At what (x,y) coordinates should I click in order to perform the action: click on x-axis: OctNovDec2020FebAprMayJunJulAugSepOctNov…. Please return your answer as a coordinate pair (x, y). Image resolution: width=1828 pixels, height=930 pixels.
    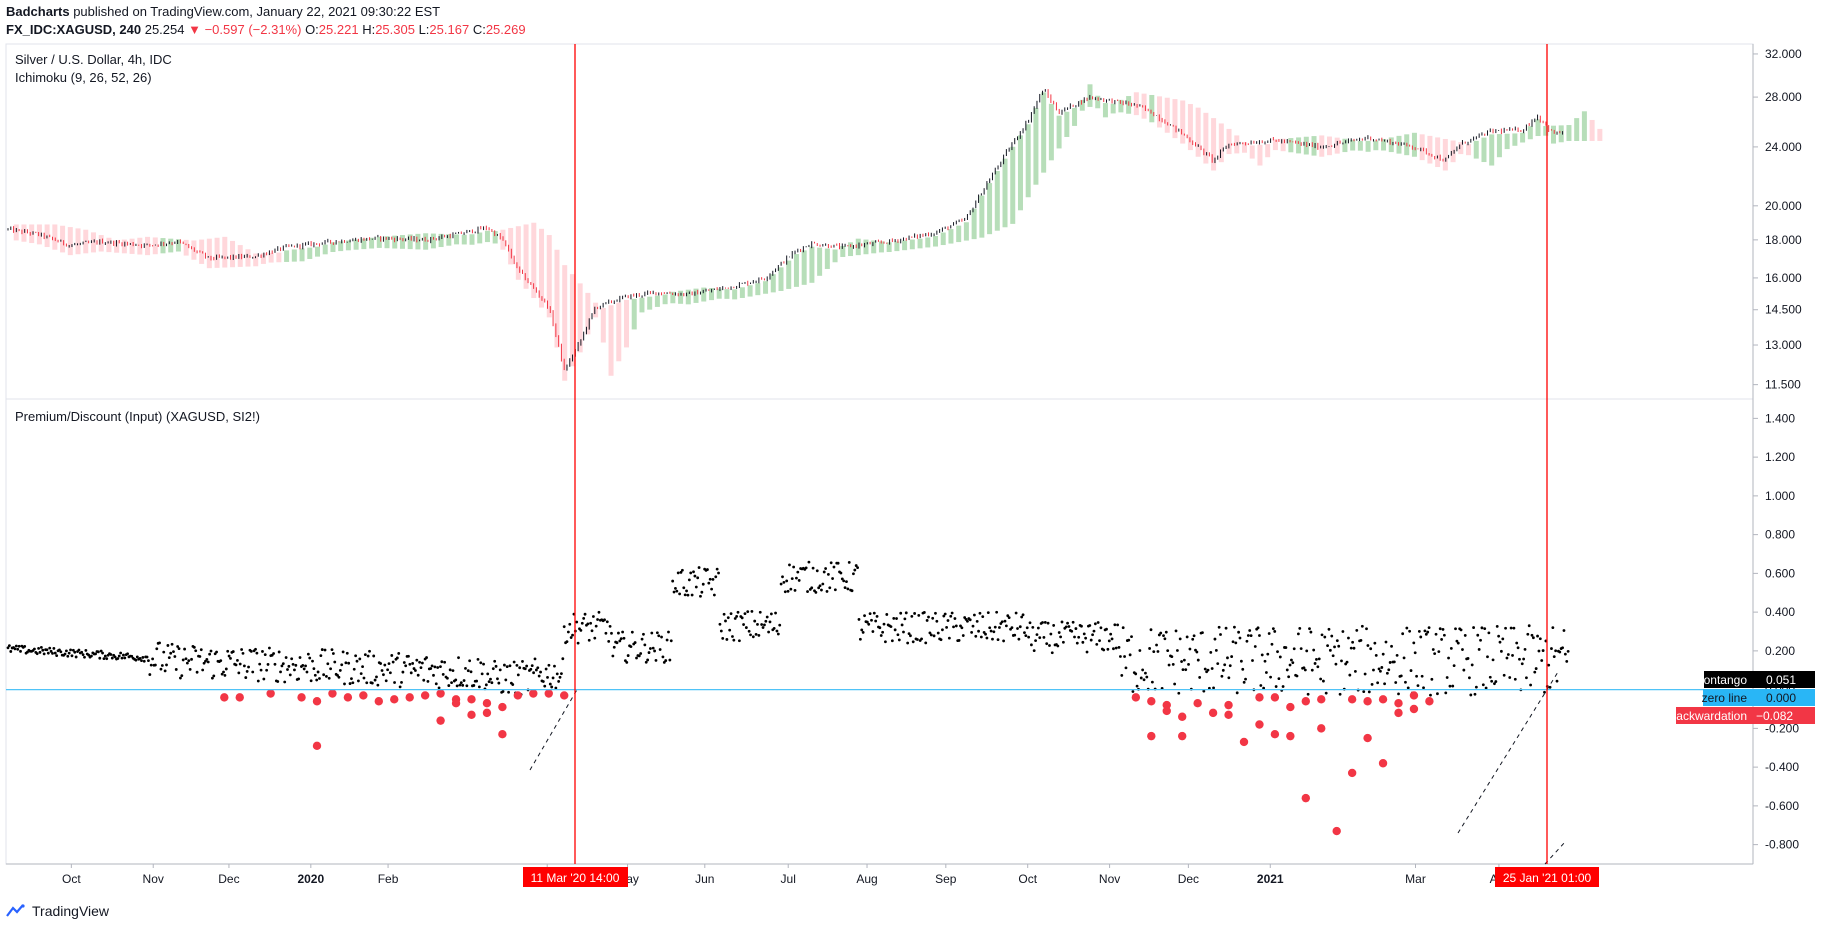
    Looking at the image, I should click on (785, 875).